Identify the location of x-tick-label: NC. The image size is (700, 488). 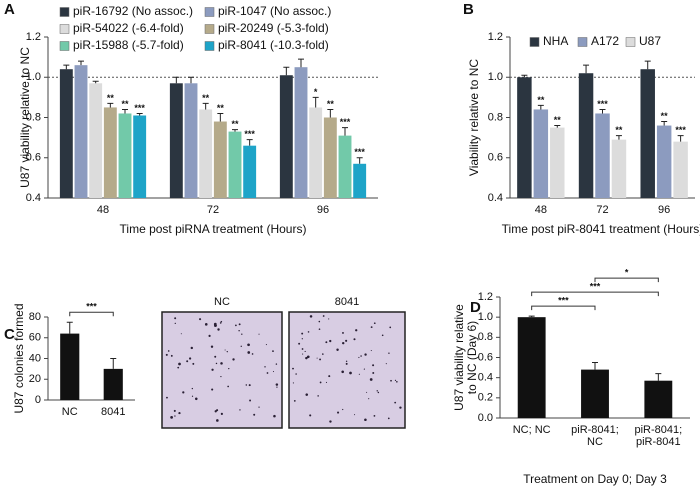
(70, 412).